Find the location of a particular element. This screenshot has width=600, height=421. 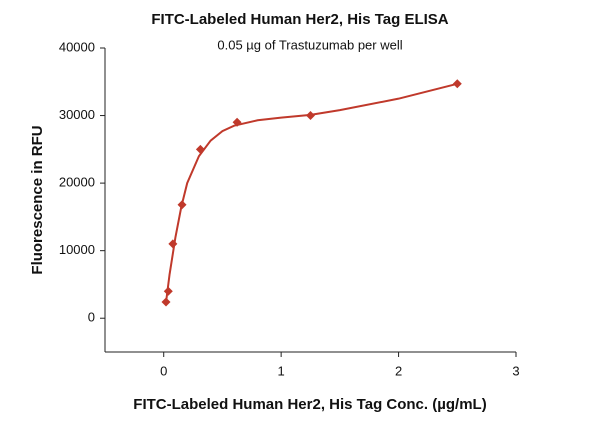

y-tick-label: 40000 is located at coordinates (77, 46).